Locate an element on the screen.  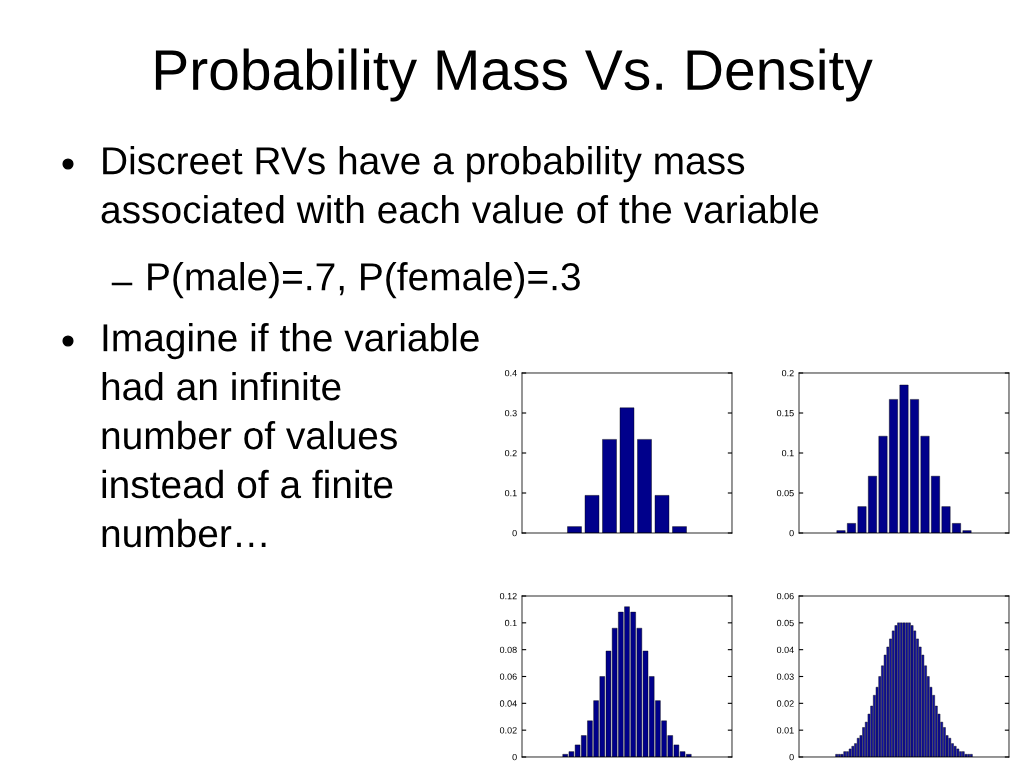
y-tick-label: 0.4 is located at coordinates (510, 373).